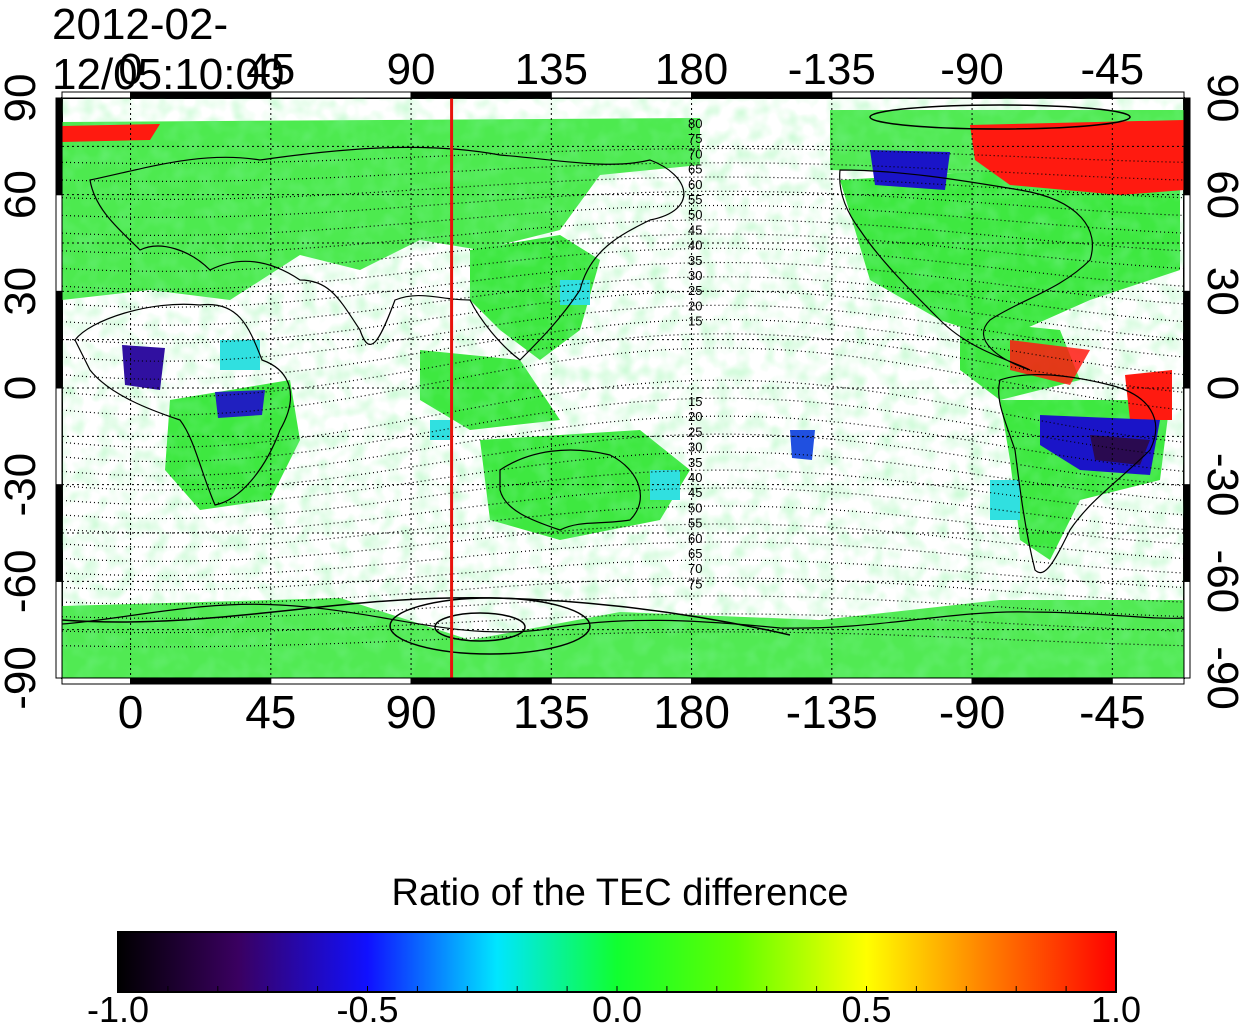  Describe the element at coordinates (411, 69) in the screenshot. I see `top-lon-label: 90` at that location.